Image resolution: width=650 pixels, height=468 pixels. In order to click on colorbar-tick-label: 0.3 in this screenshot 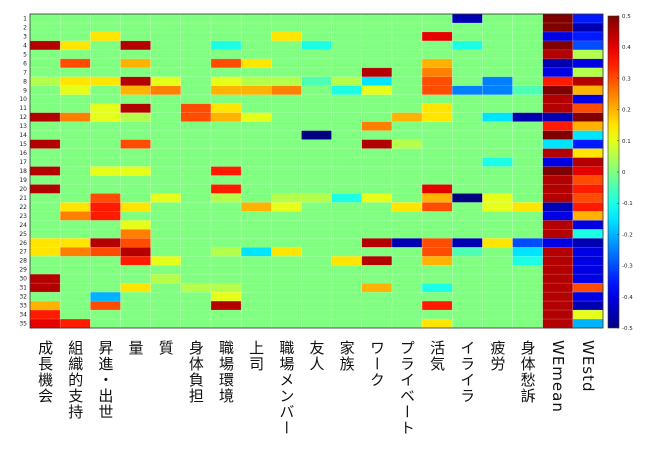, I will do `click(626, 79)`.